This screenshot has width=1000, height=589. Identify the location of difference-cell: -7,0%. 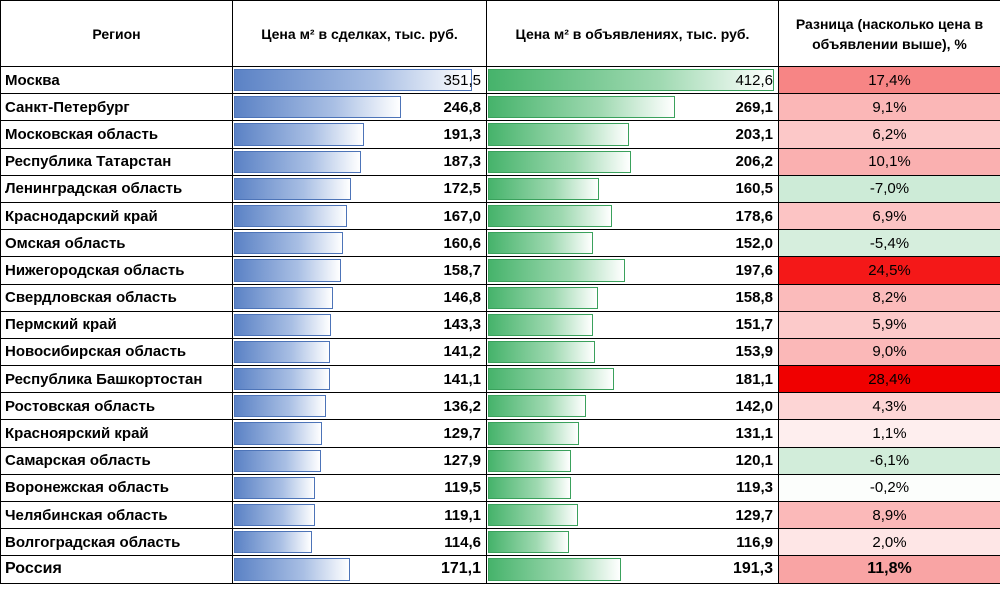
(889, 188).